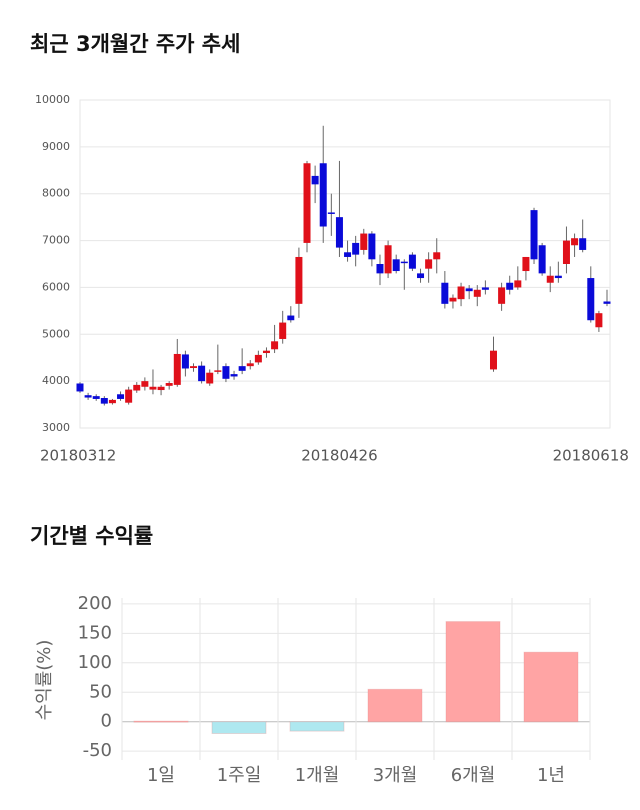 This screenshot has width=640, height=810. Describe the element at coordinates (395, 775) in the screenshot. I see `x-tick-label: 3개월` at that location.